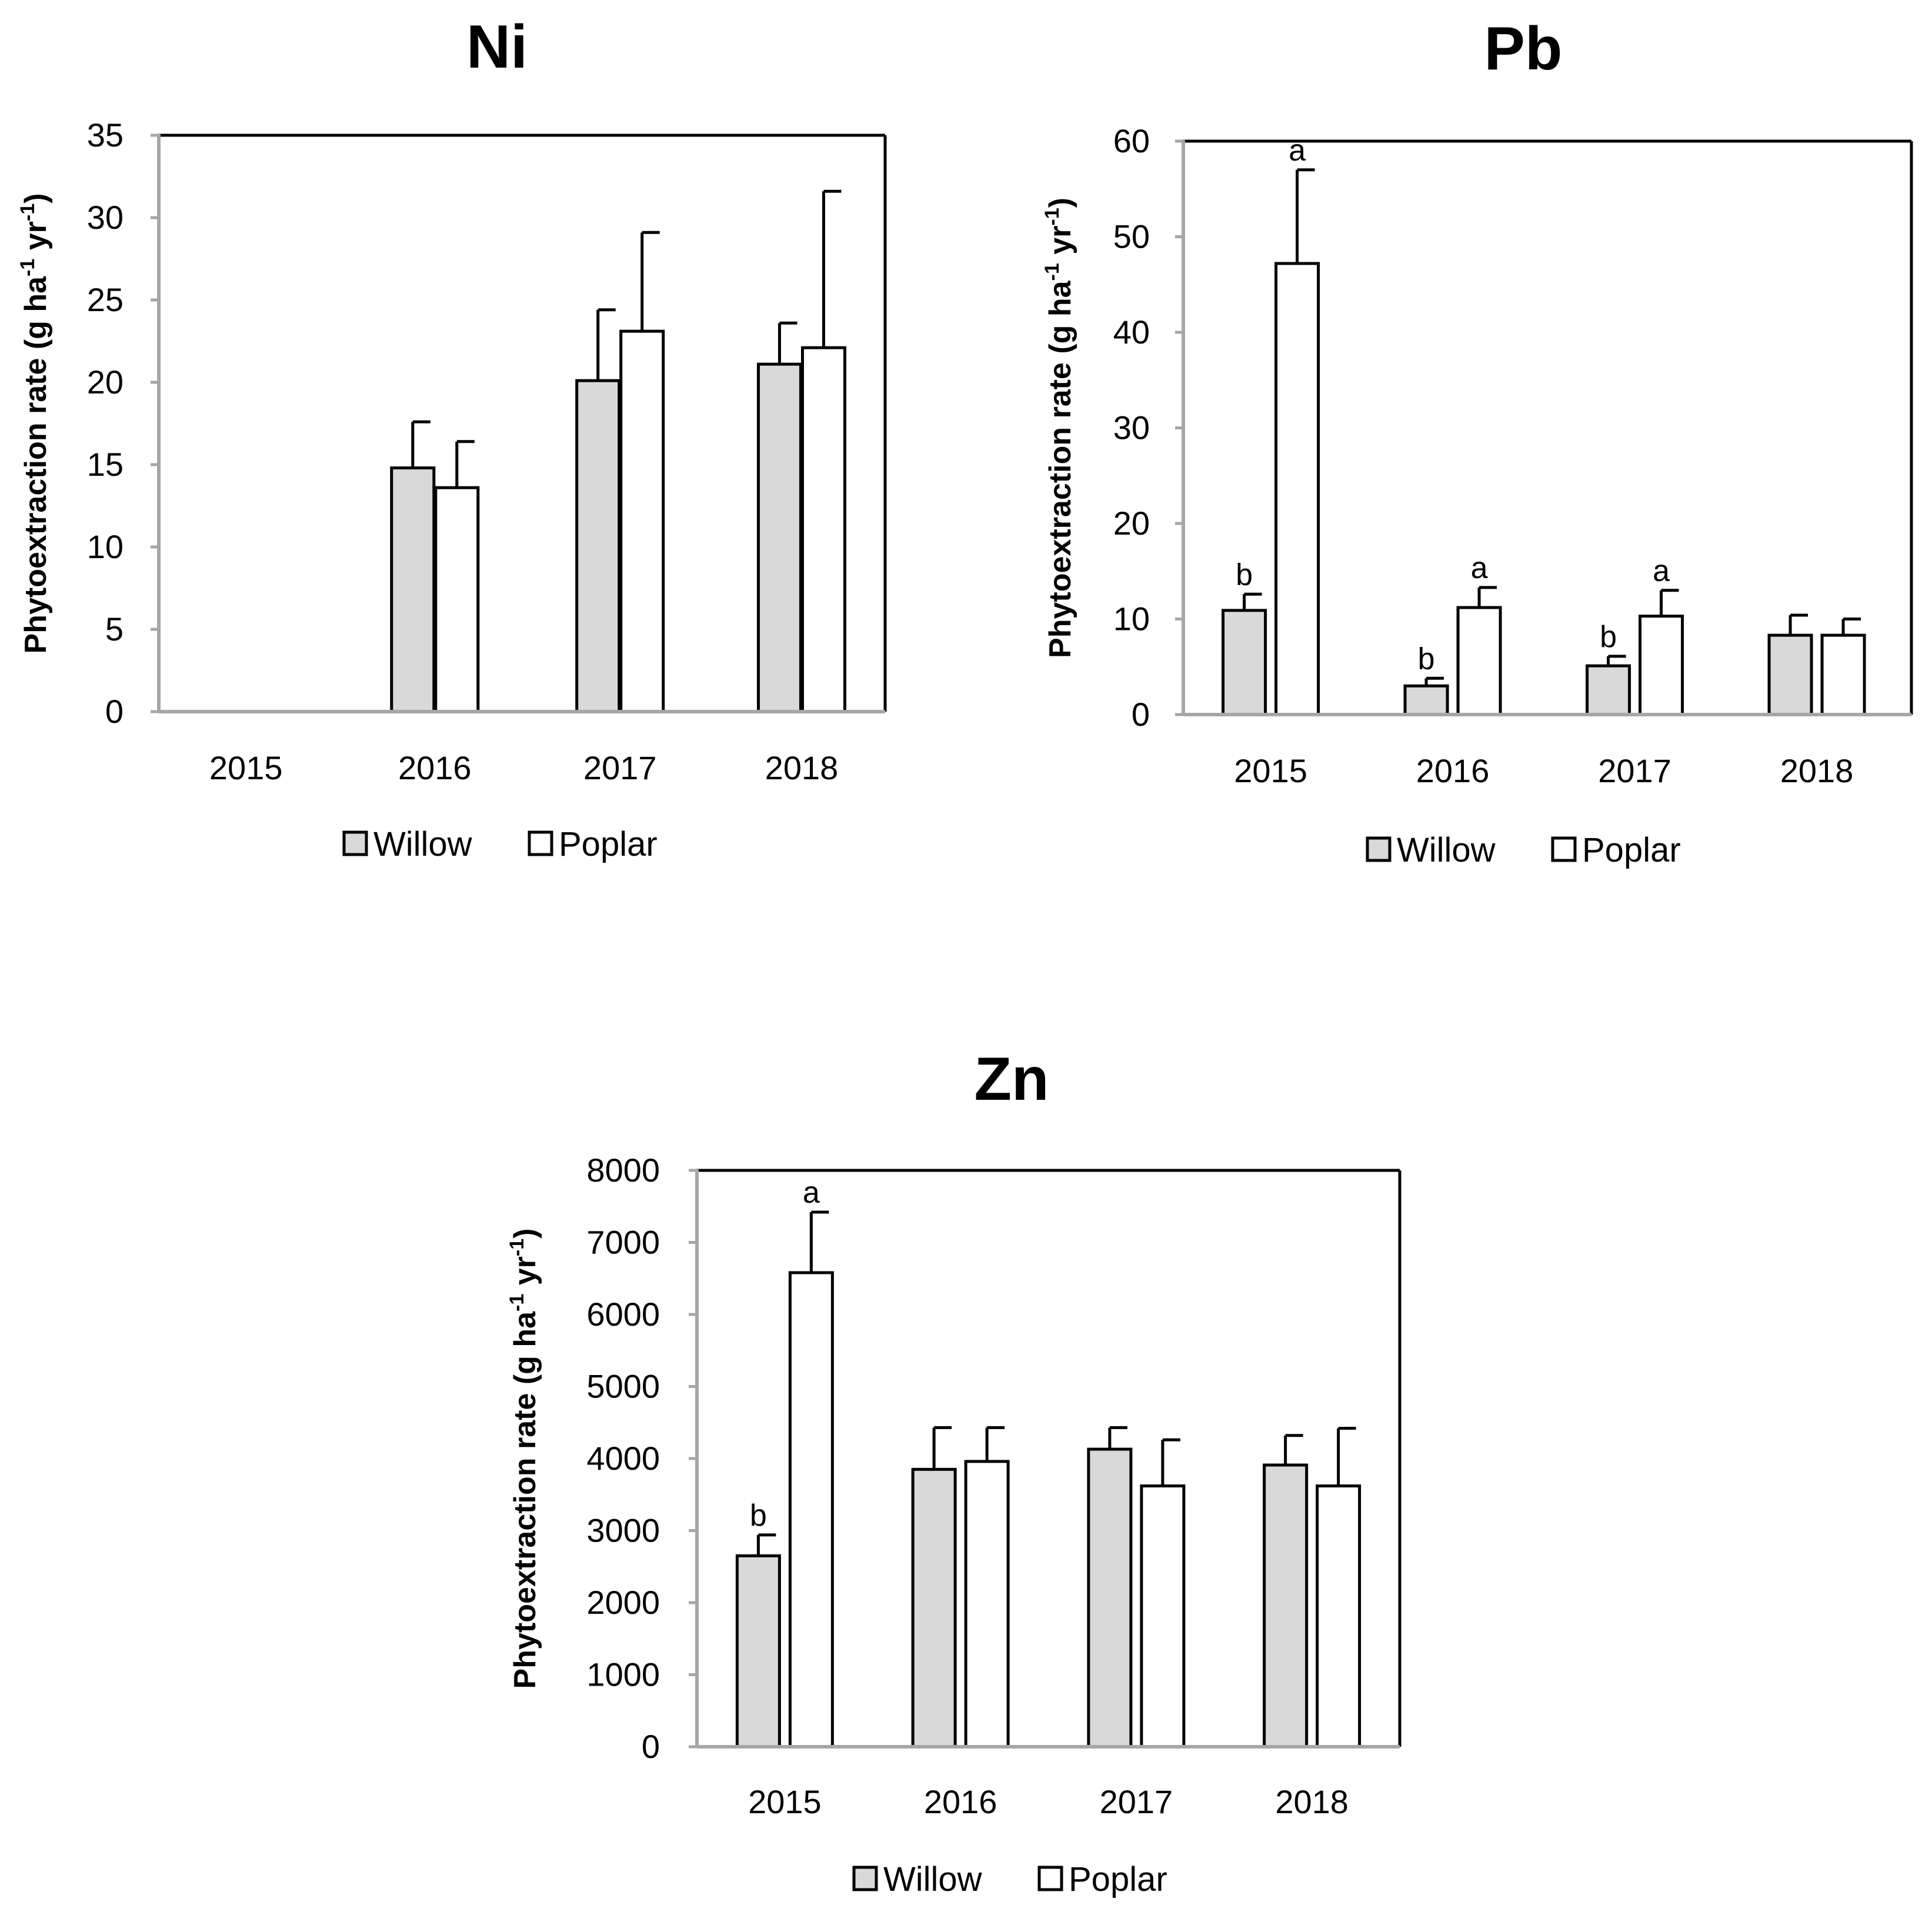 This screenshot has height=1922, width=1932. Describe the element at coordinates (623, 1243) in the screenshot. I see `y-tick-label: 7000` at that location.